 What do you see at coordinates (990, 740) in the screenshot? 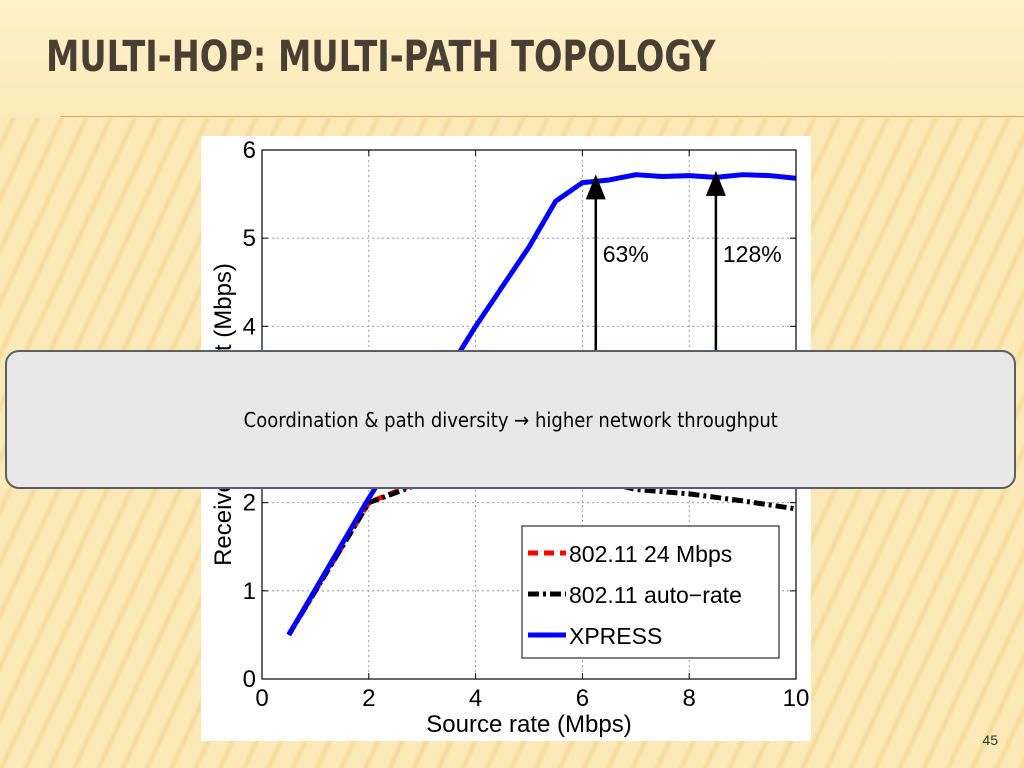
I see `page-number: 45` at bounding box center [990, 740].